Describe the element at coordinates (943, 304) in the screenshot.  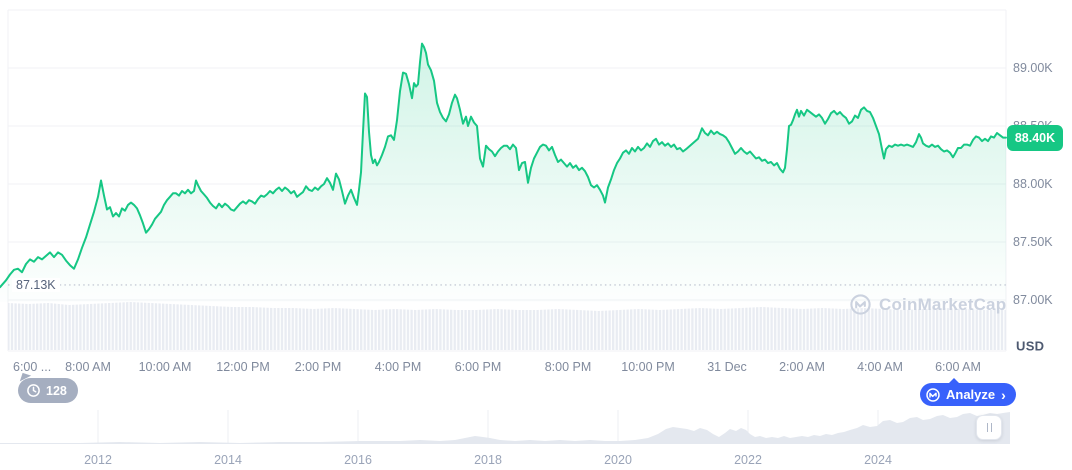
I see `watermark-text: CoinMarketCap` at that location.